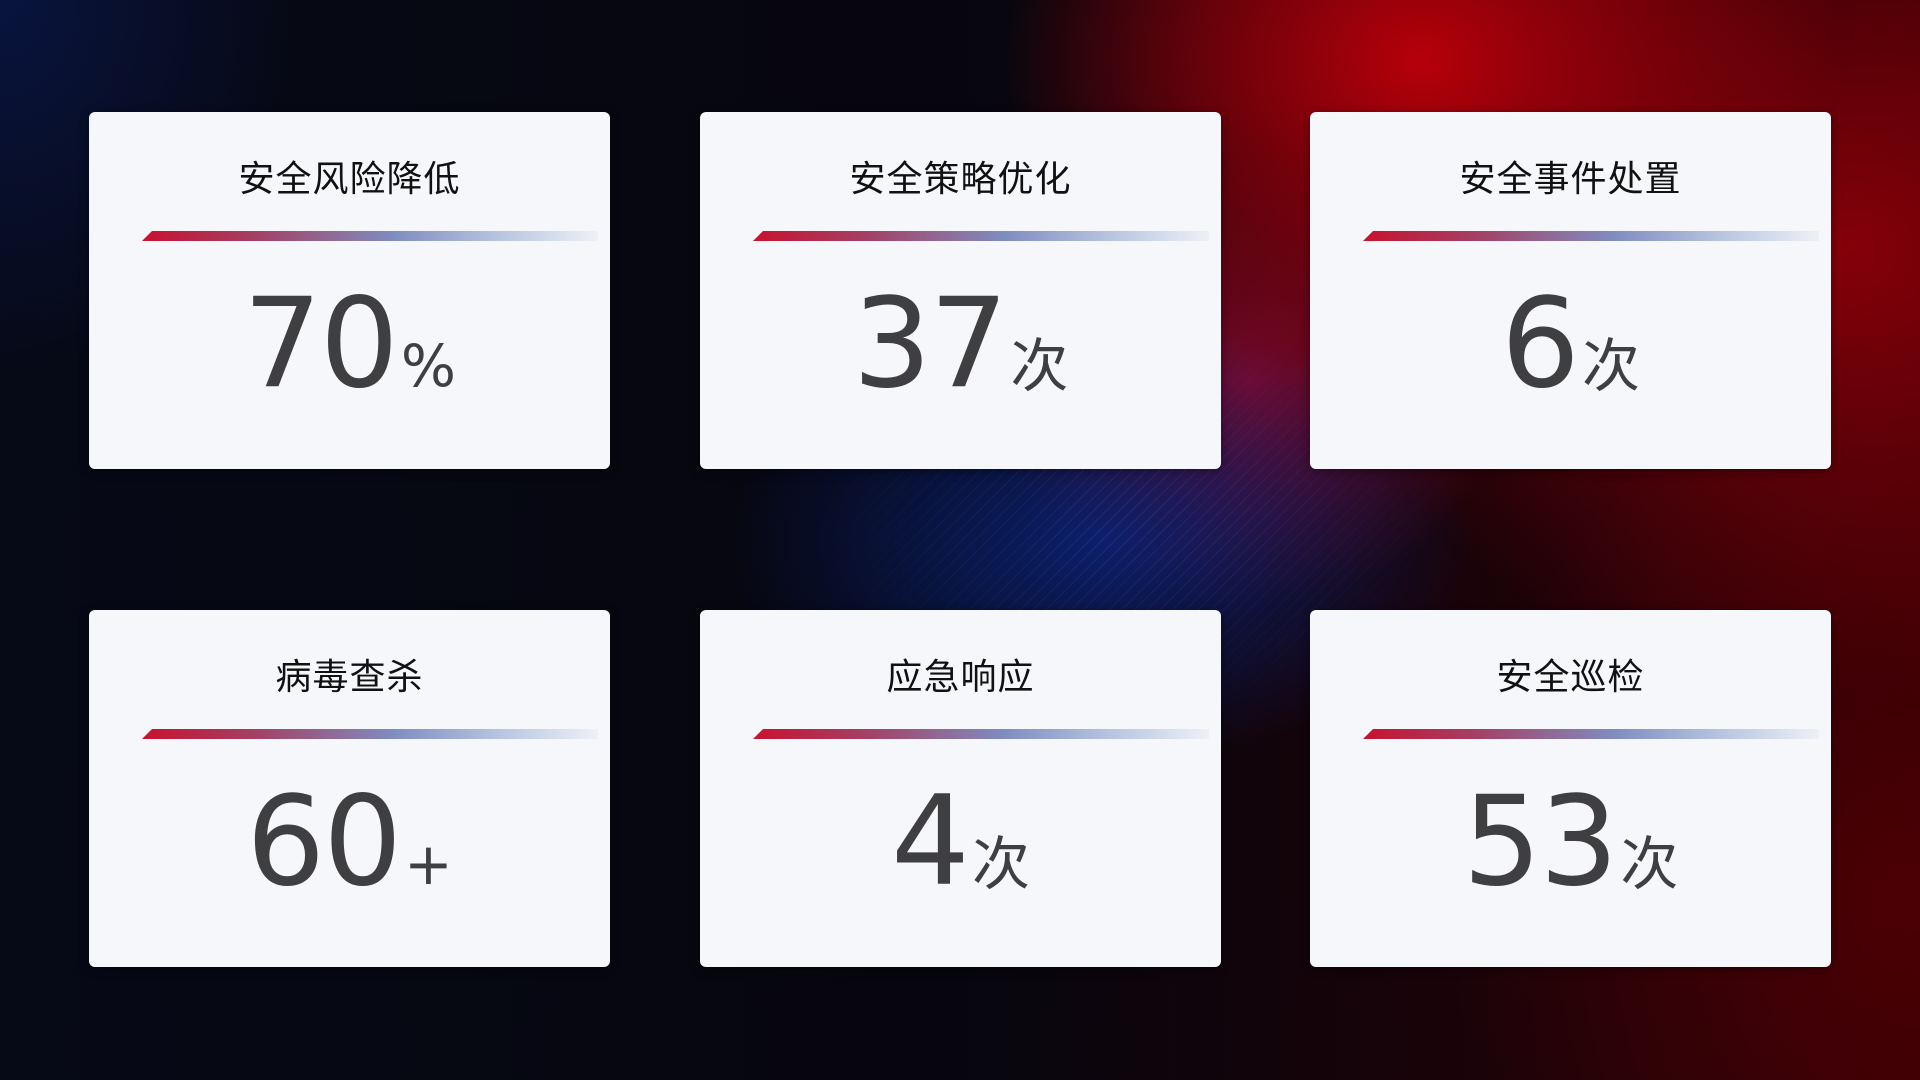 Image resolution: width=1920 pixels, height=1080 pixels. Describe the element at coordinates (428, 366) in the screenshot. I see `value-unit: %` at that location.